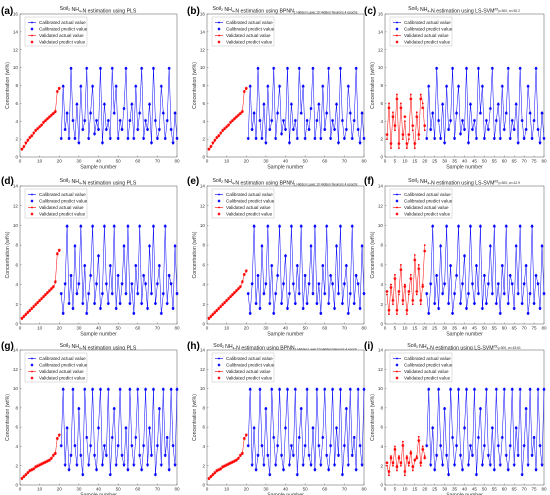 This screenshot has width=550, height=495. What do you see at coordinates (465, 161) in the screenshot?
I see `x-tick-label: 40` at bounding box center [465, 161].